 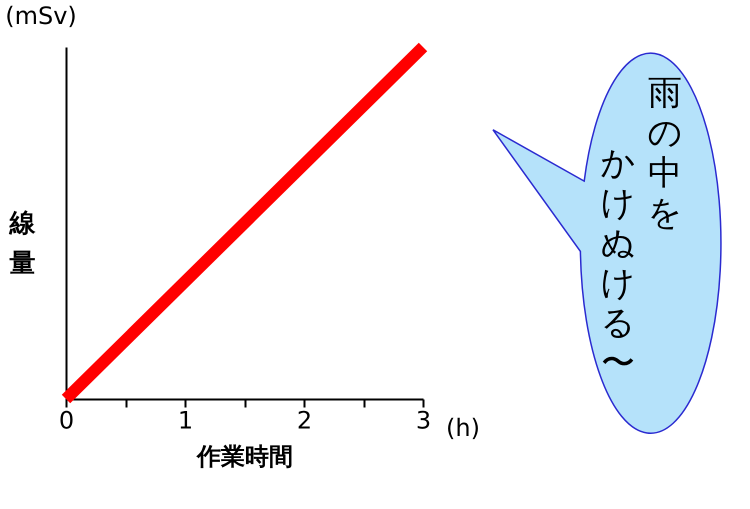 I want to click on x-axis-title: 作業時間, so click(x=244, y=456).